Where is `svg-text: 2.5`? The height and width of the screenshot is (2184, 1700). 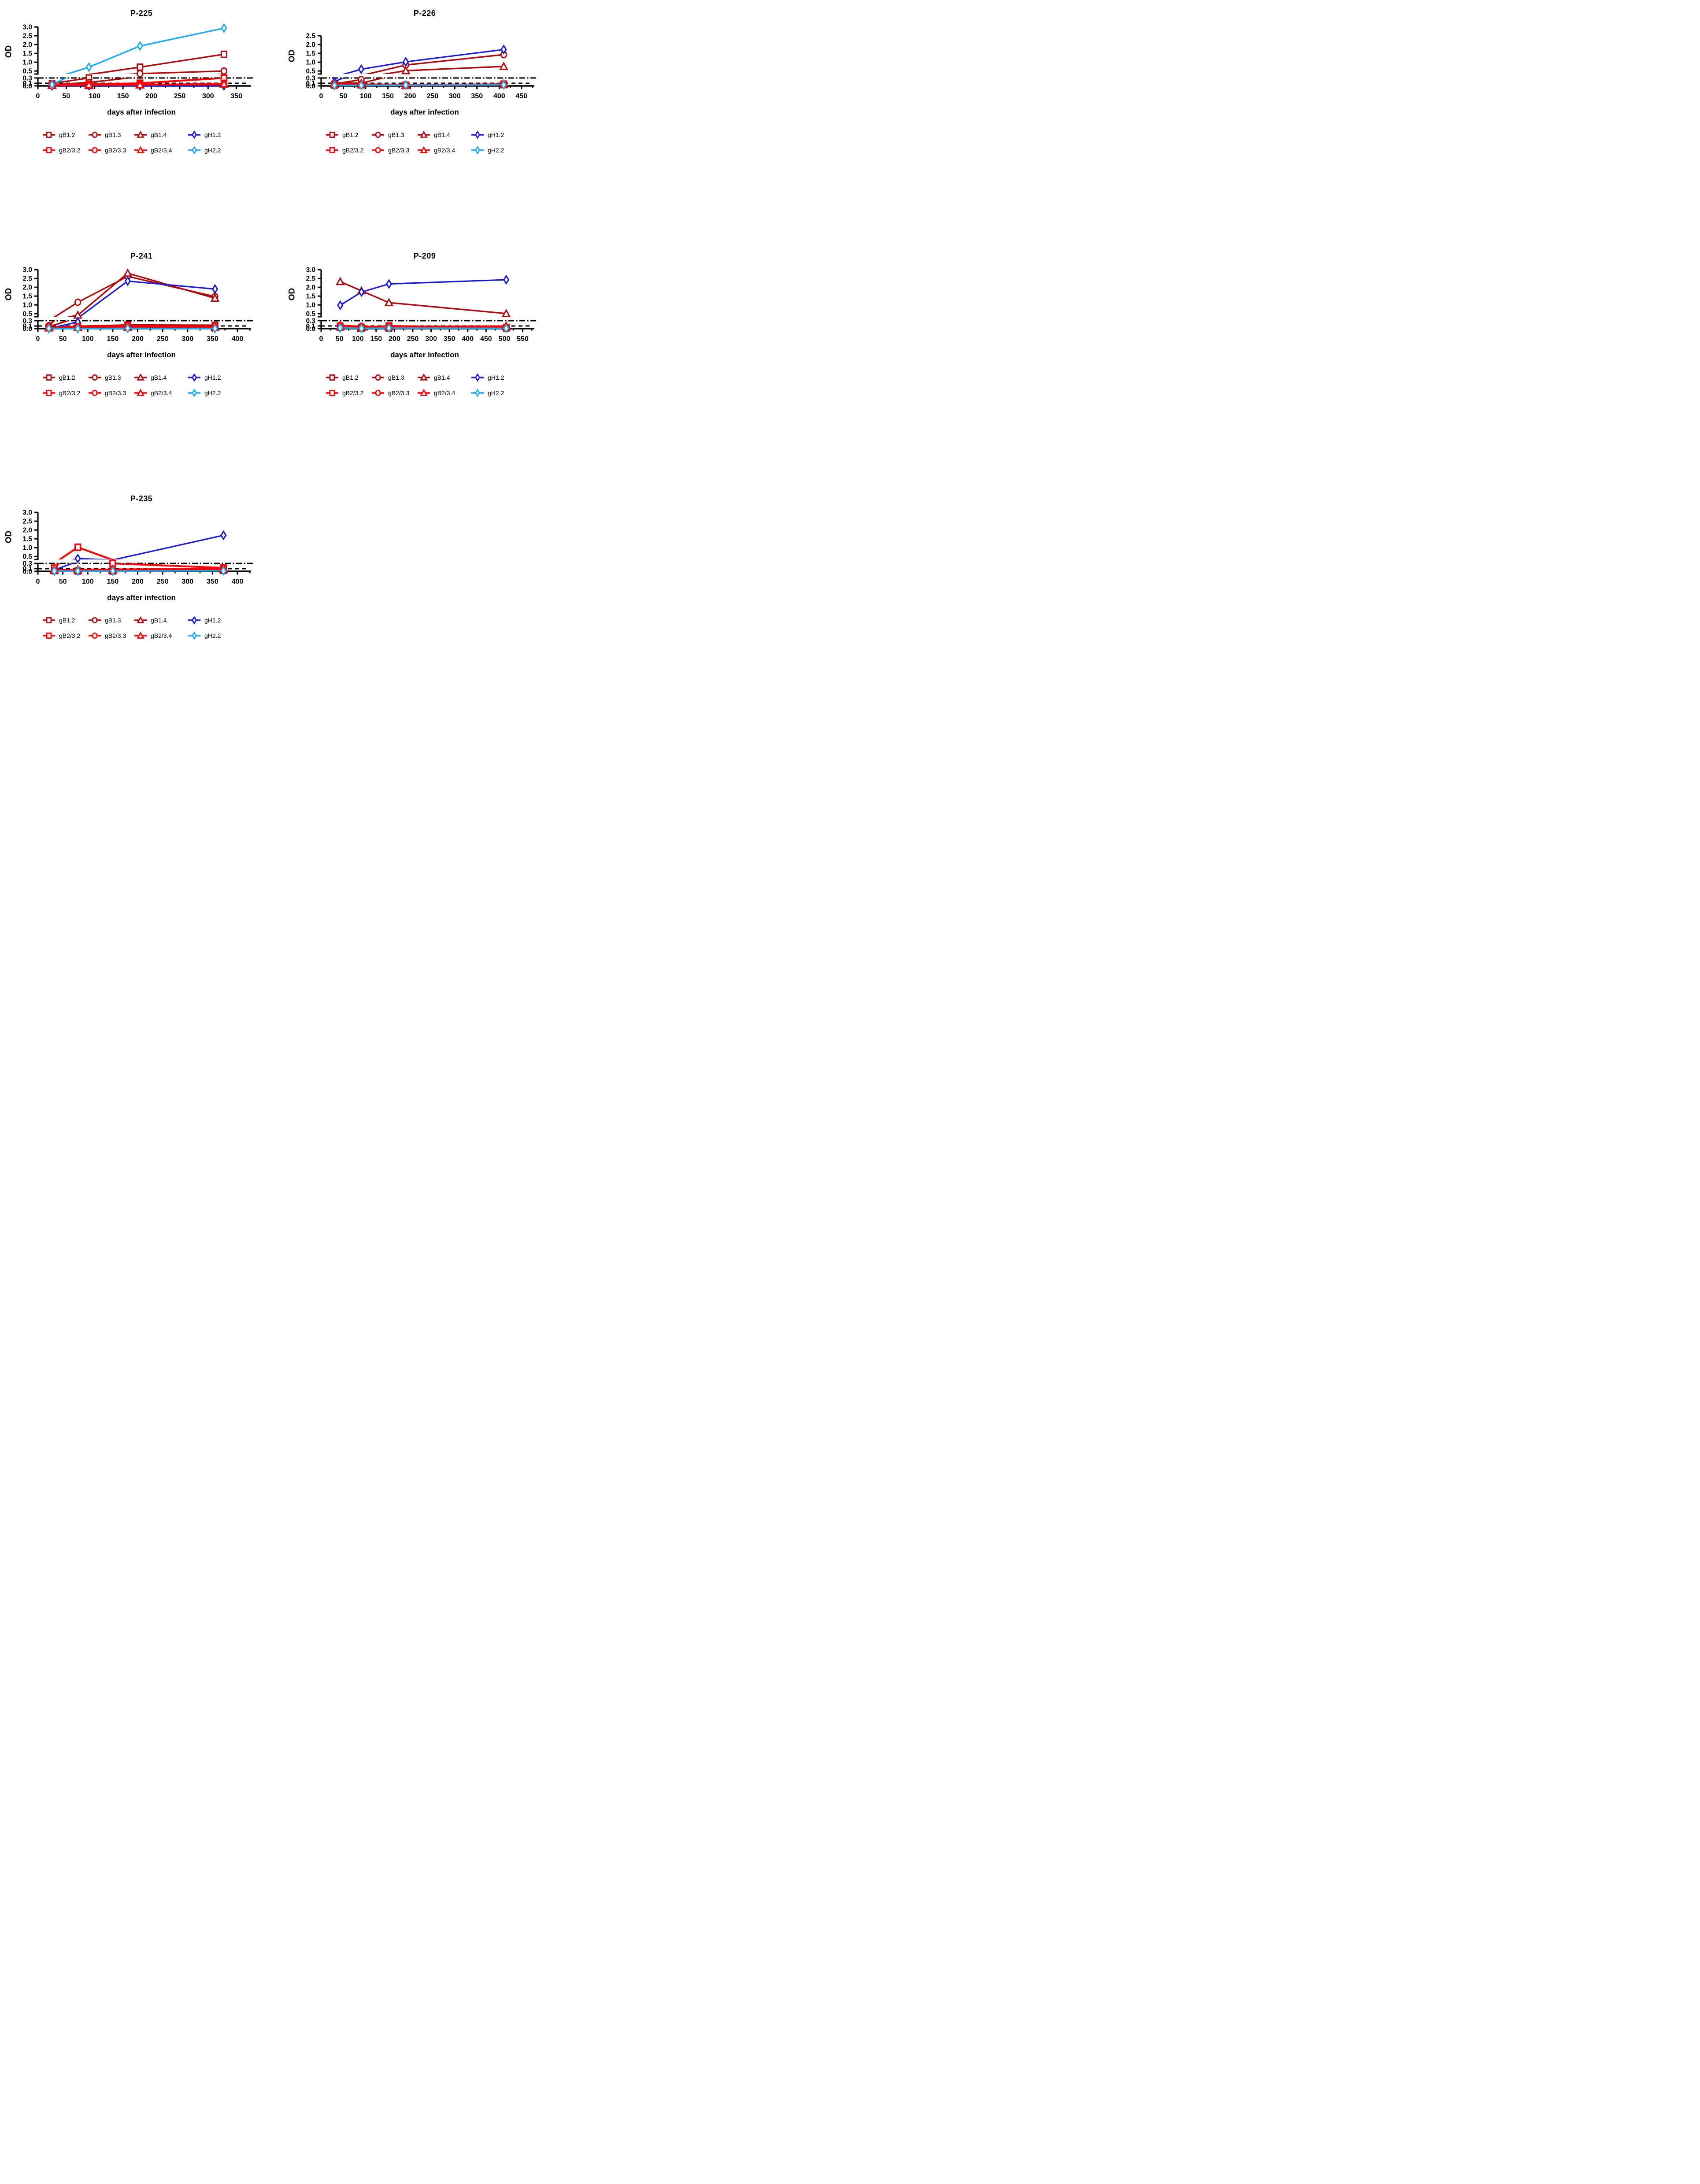 svg-text: 2.5 is located at coordinates (310, 36).